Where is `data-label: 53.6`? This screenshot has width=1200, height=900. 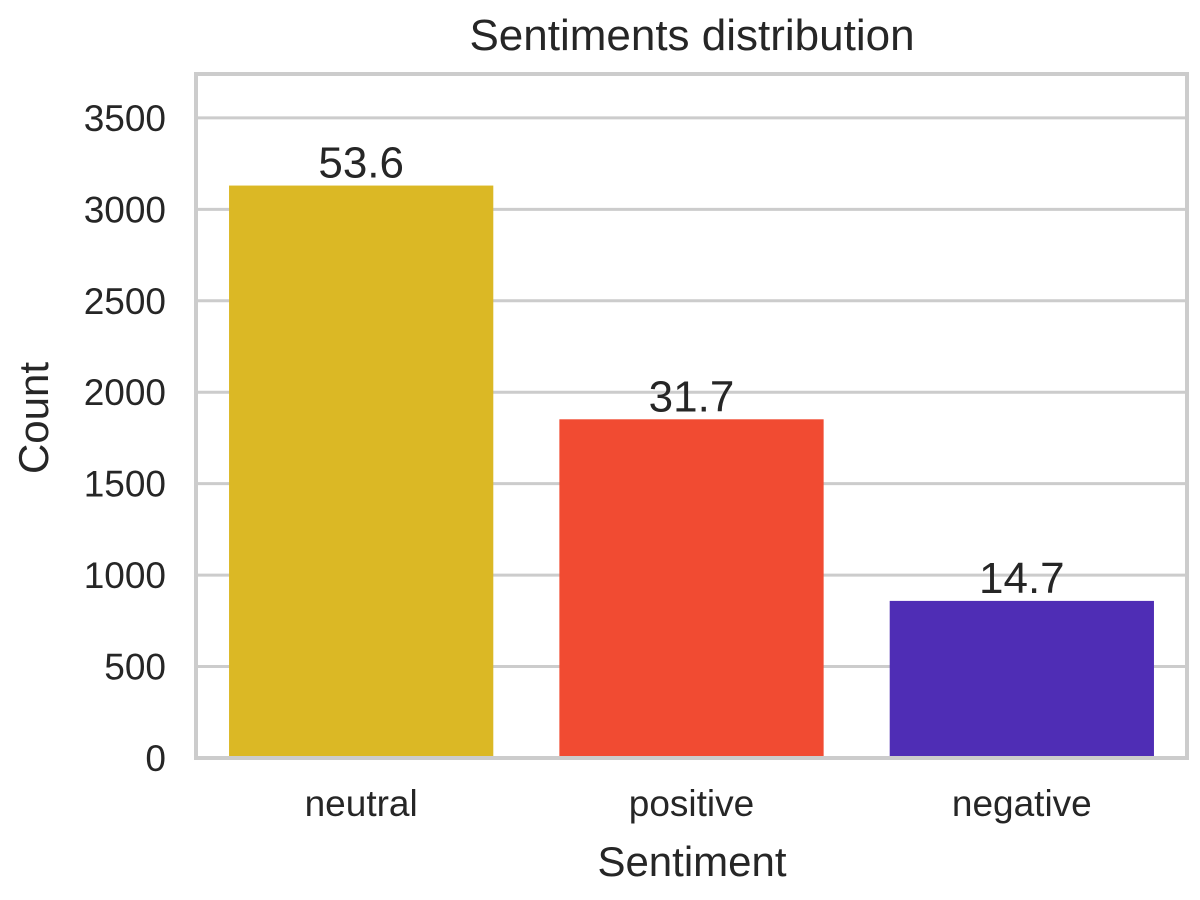 data-label: 53.6 is located at coordinates (361, 163).